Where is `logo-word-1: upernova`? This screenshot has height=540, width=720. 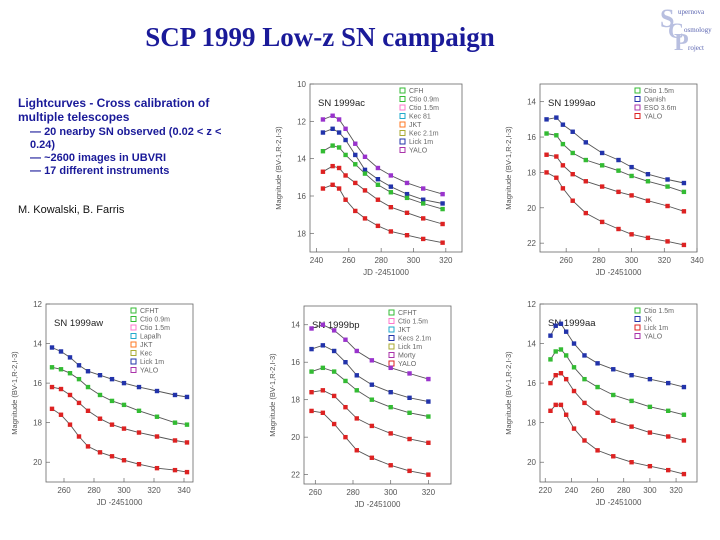 logo-word-1: upernova is located at coordinates (691, 12).